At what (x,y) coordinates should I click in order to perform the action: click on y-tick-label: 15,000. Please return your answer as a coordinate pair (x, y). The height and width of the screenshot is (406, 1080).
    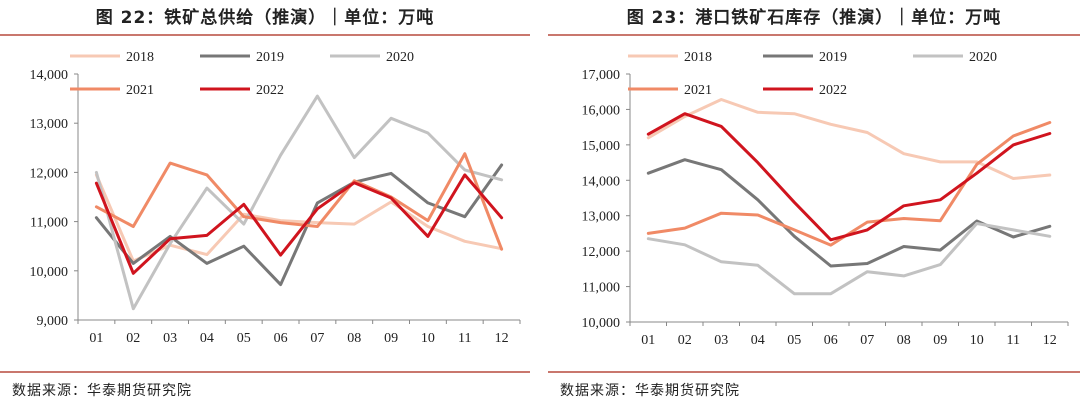
    Looking at the image, I should click on (601, 146).